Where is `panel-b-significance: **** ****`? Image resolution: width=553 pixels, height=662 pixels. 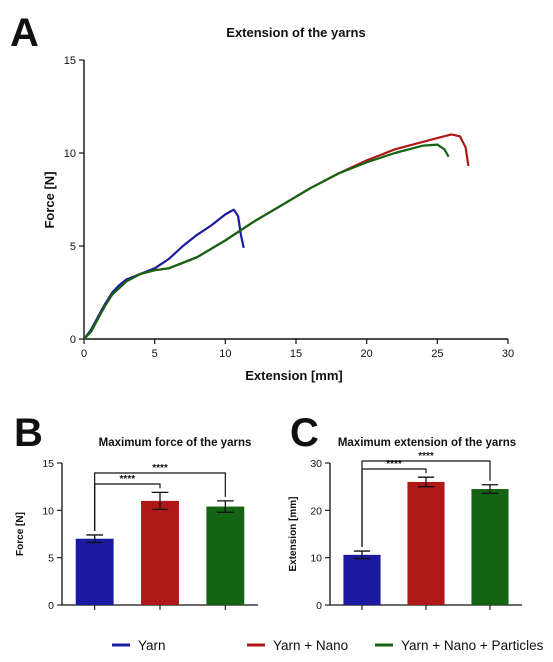
panel-b-significance: **** **** is located at coordinates (160, 497).